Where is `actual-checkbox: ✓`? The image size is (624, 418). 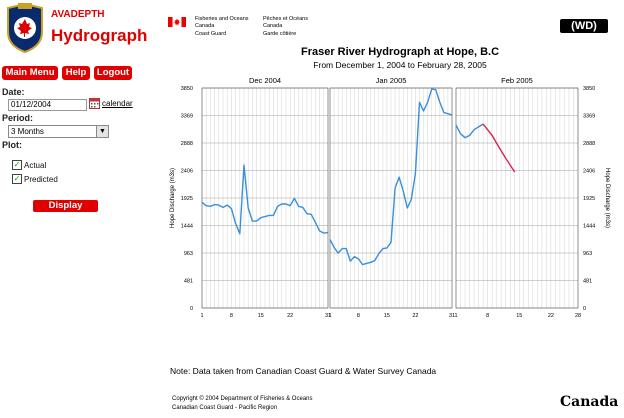 actual-checkbox: ✓ is located at coordinates (17, 165).